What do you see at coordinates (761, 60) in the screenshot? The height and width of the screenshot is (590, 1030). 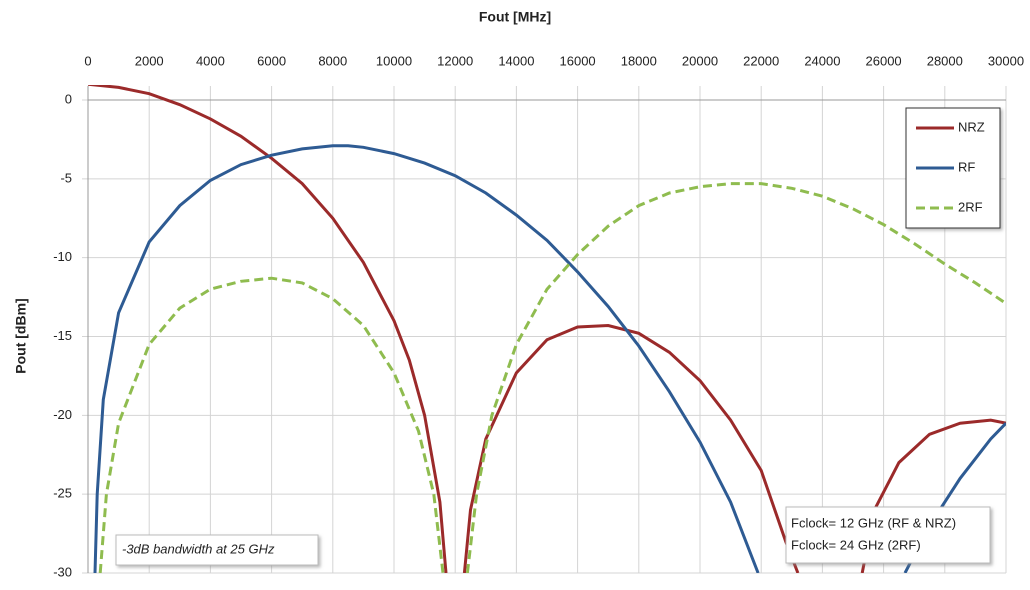 I see `x-tick-label: 22000` at bounding box center [761, 60].